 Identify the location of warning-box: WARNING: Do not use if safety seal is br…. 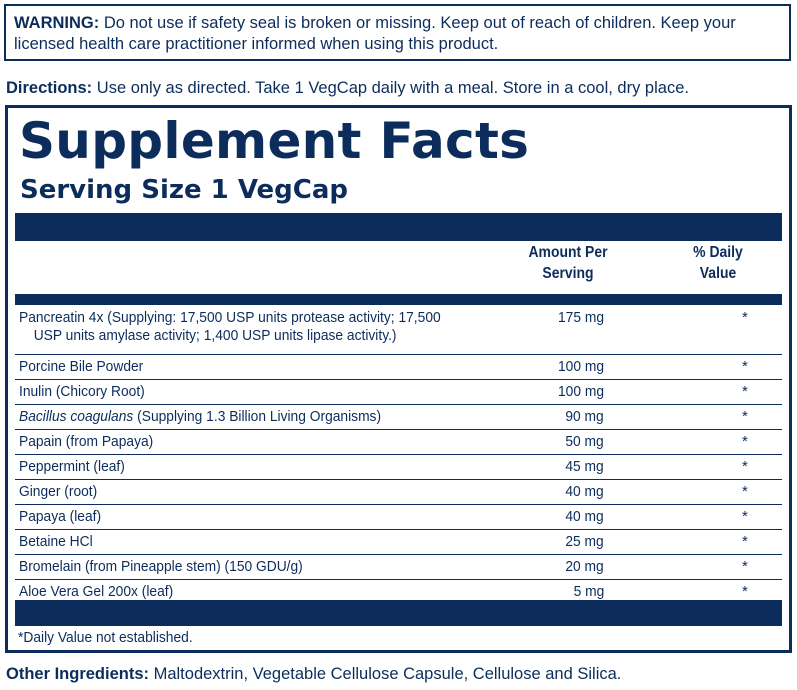
(397, 32).